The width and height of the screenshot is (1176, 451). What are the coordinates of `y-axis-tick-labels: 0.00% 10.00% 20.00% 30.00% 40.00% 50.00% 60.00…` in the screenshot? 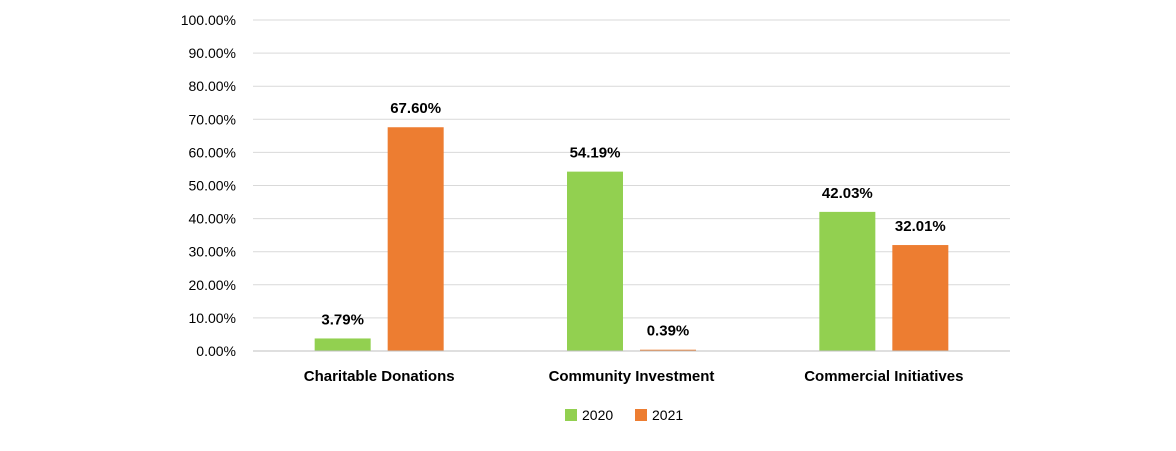 It's located at (208, 185).